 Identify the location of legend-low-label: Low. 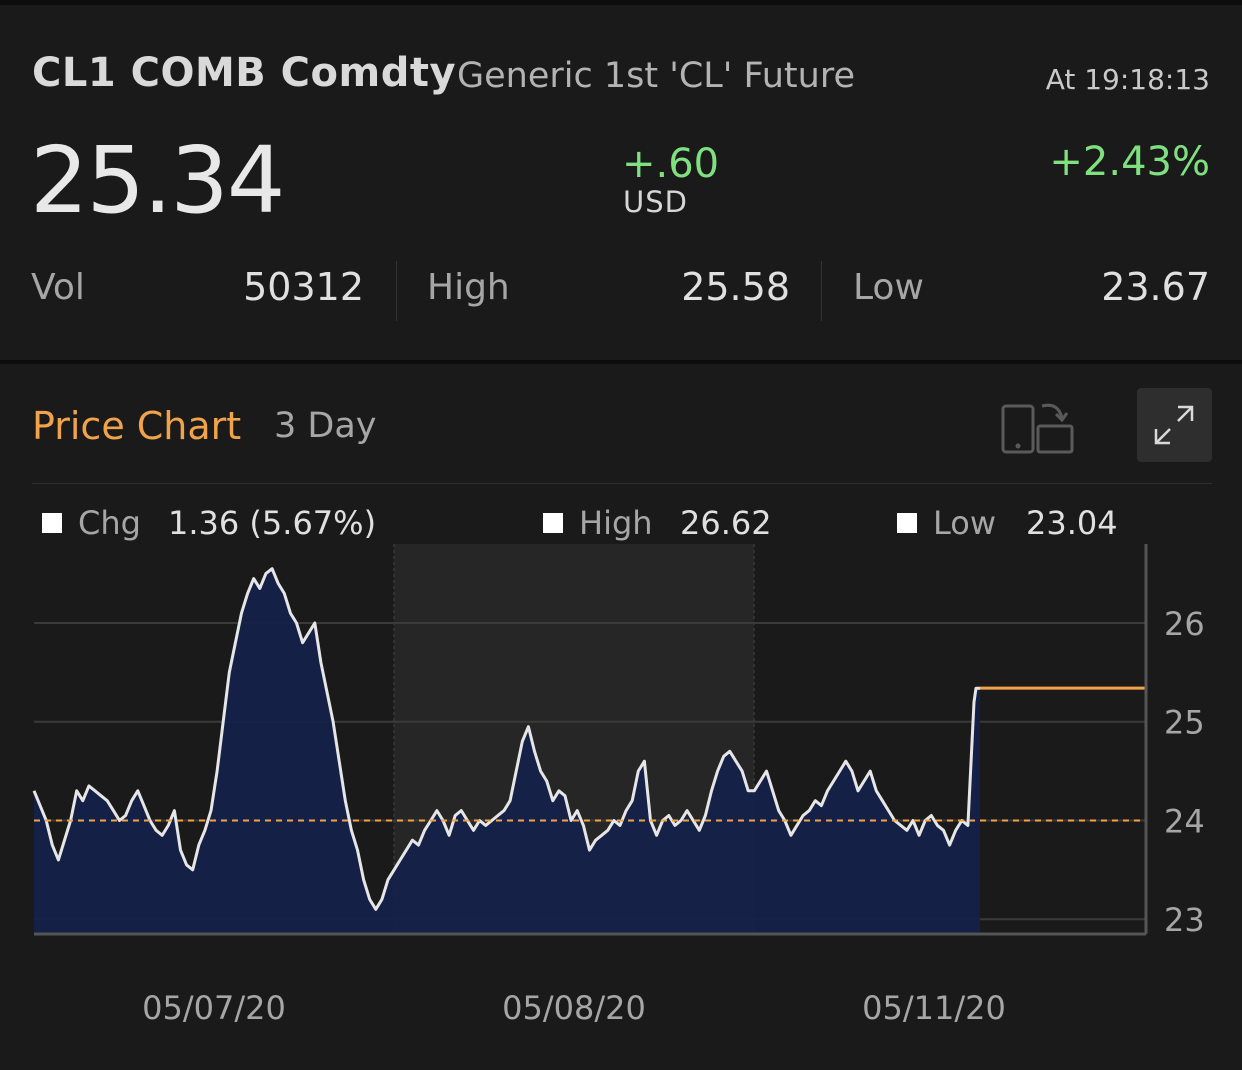
(965, 523).